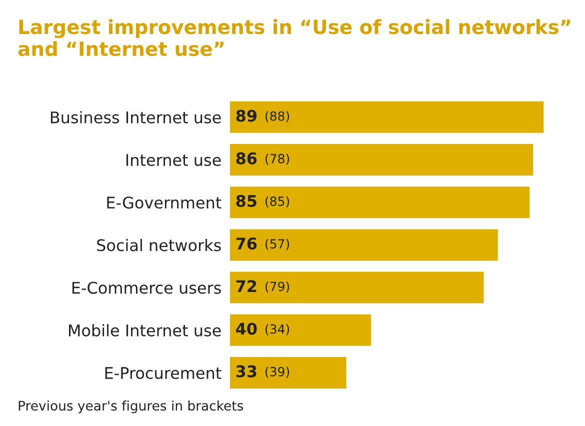 This screenshot has width=585, height=426. I want to click on data-label: 85 (85), so click(263, 201).